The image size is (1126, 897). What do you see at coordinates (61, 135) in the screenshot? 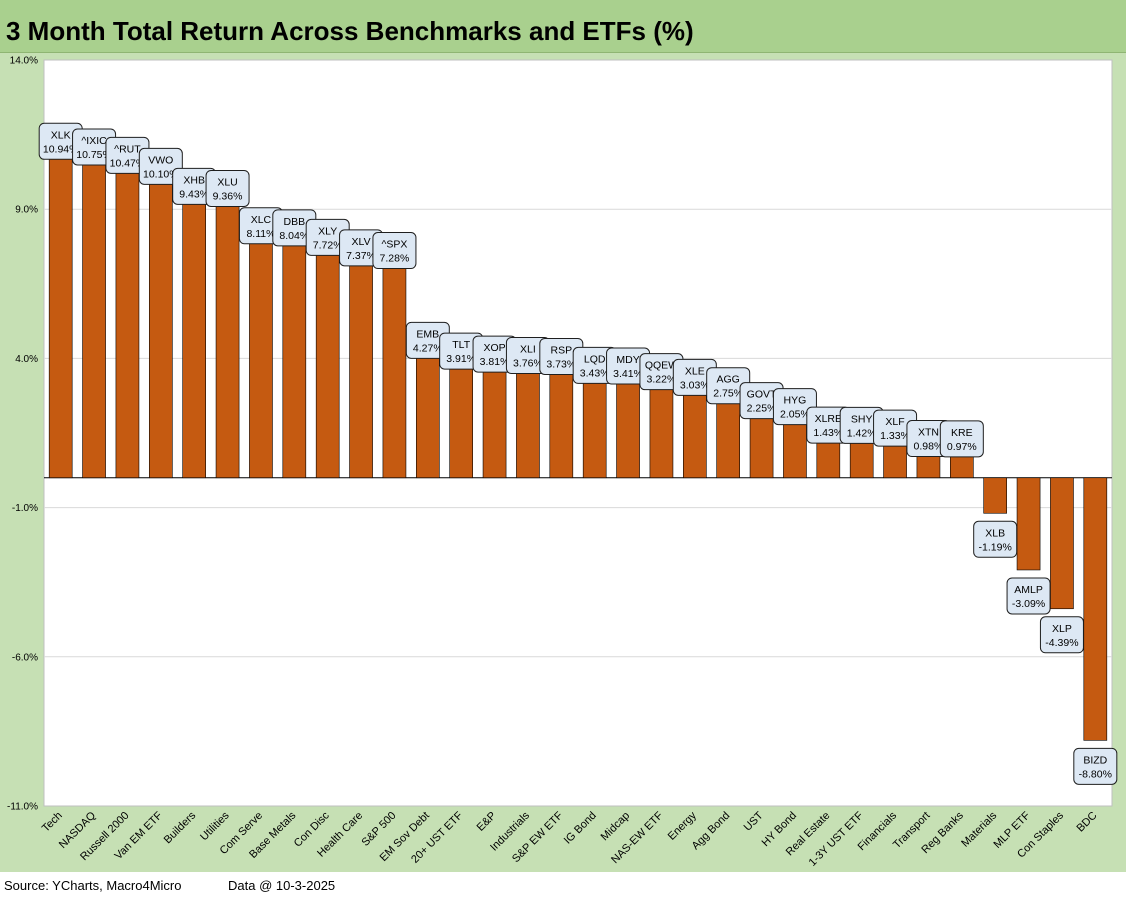
I see `data-label-ticker: XLK` at bounding box center [61, 135].